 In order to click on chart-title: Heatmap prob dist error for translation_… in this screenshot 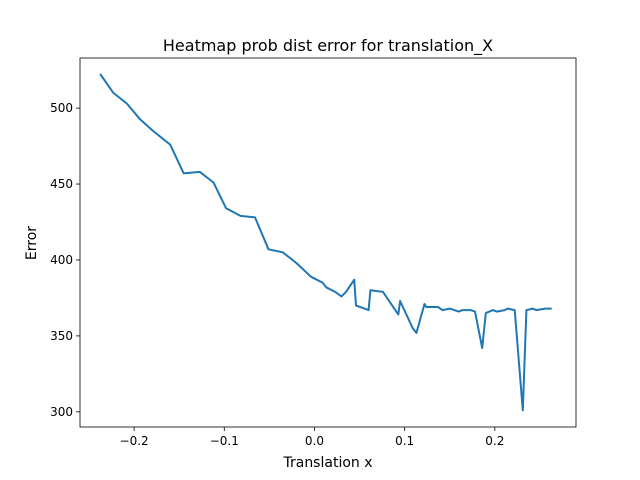, I will do `click(328, 46)`.